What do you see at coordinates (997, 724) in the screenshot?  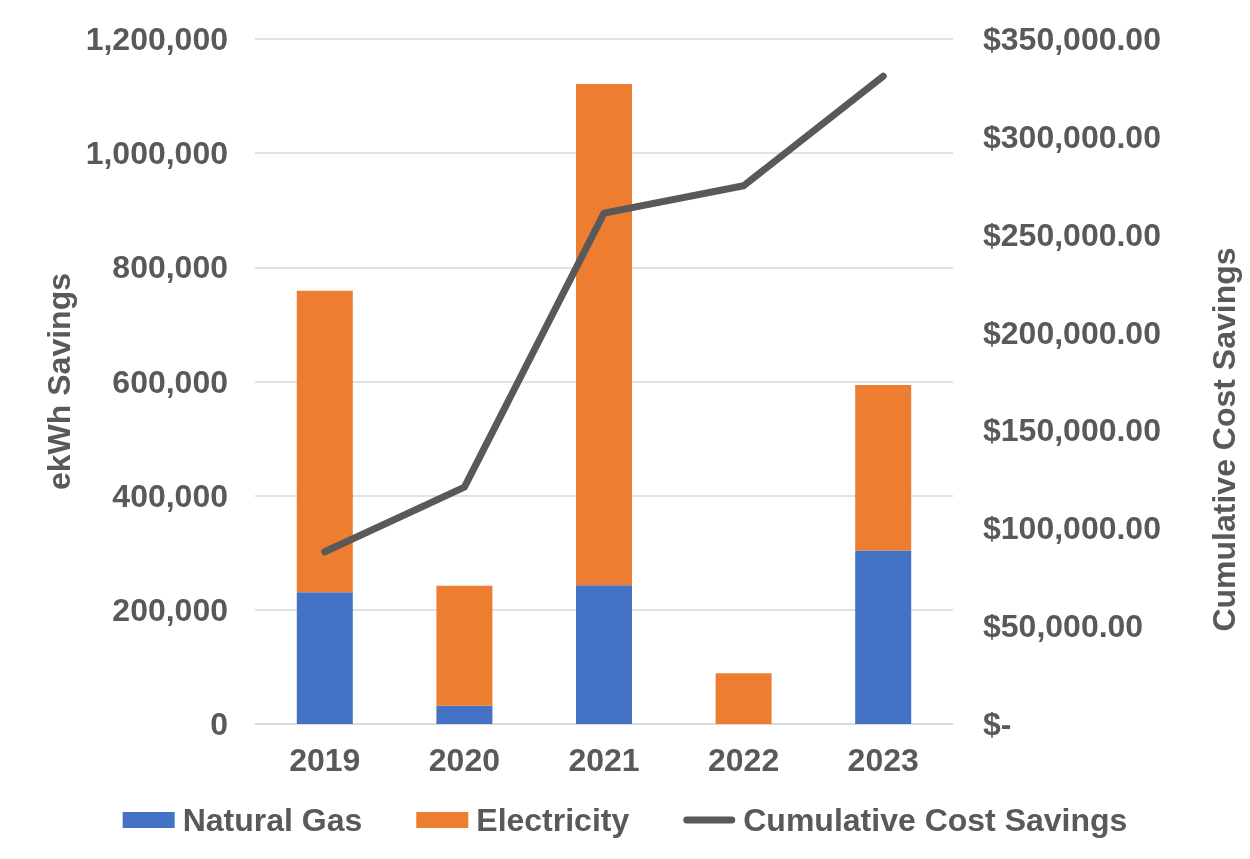 I see `y2-tick-label: $-` at bounding box center [997, 724].